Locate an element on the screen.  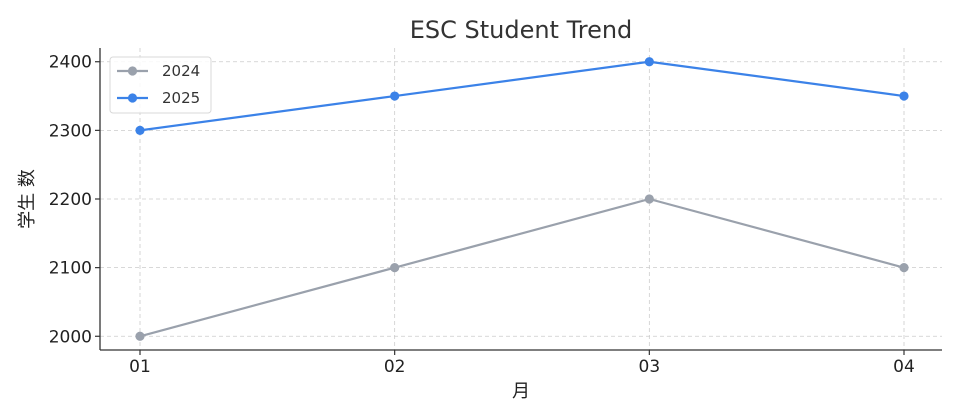
legend-marker-2025 is located at coordinates (132, 98).